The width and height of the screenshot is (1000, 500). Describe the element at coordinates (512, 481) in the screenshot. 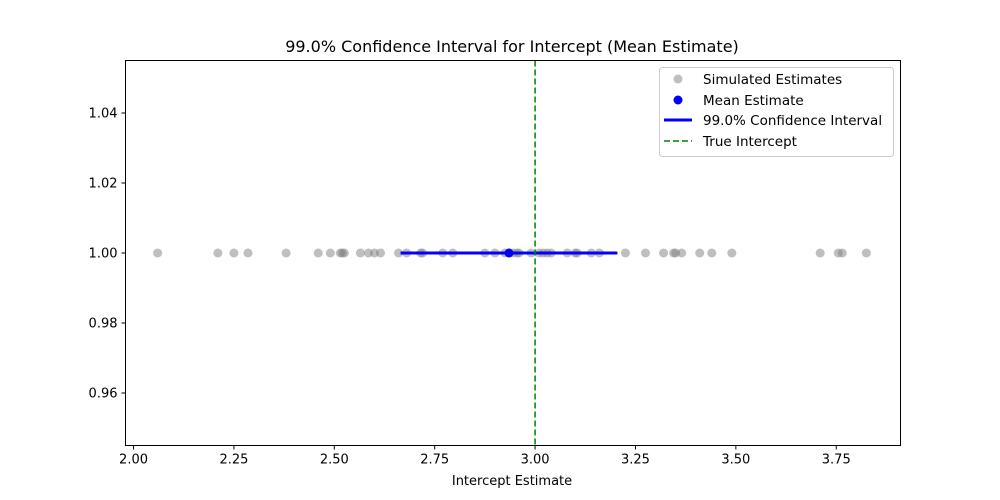

I see `x-axis-label: Intercept Estimate` at that location.